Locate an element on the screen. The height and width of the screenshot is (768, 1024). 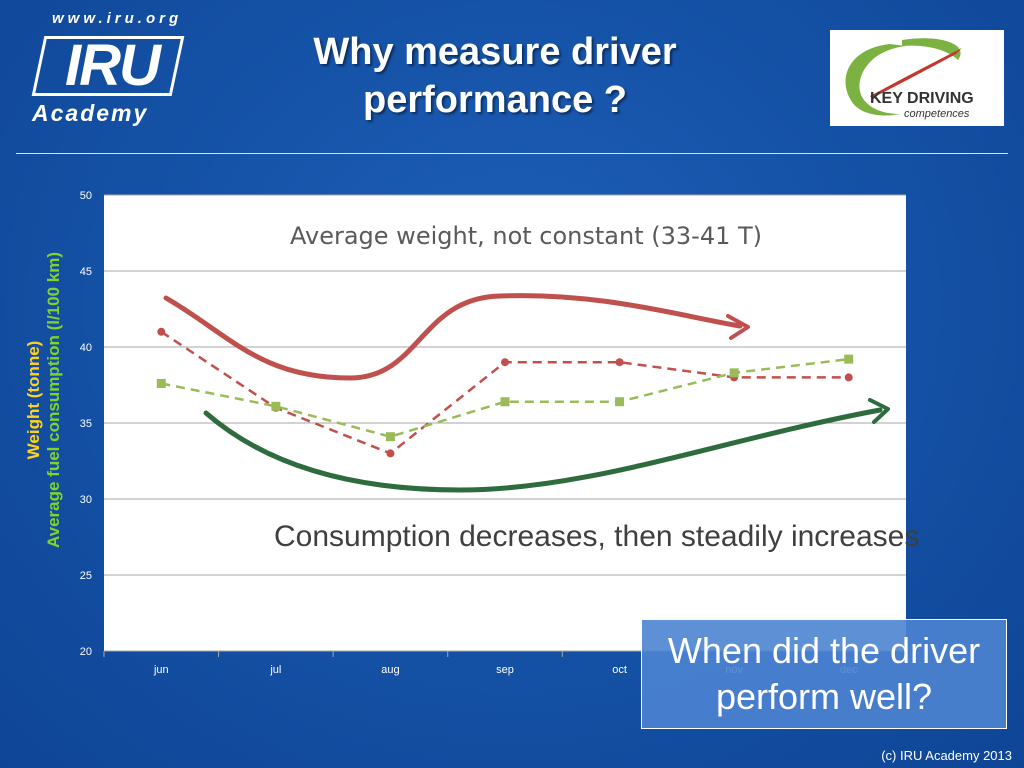
iru-academy-text: Academy is located at coordinates (90, 113).